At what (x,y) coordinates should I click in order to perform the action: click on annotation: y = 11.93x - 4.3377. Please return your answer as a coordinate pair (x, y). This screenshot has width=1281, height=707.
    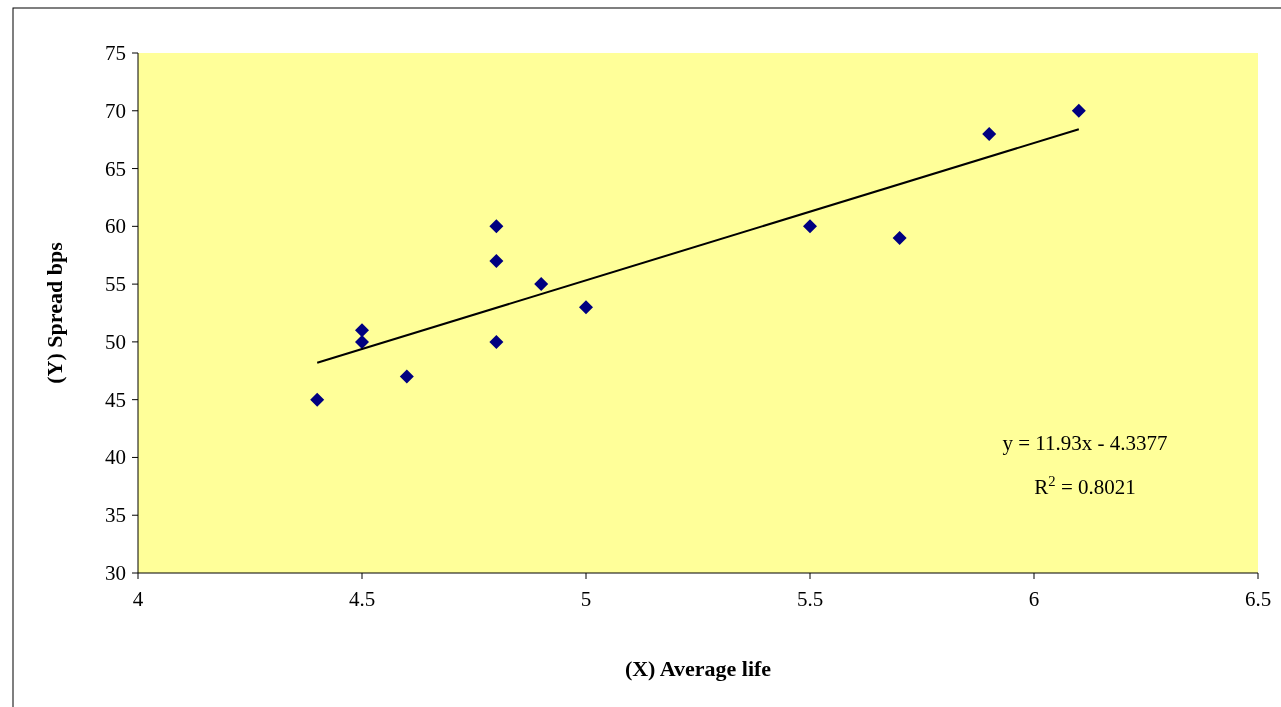
    Looking at the image, I should click on (1085, 443).